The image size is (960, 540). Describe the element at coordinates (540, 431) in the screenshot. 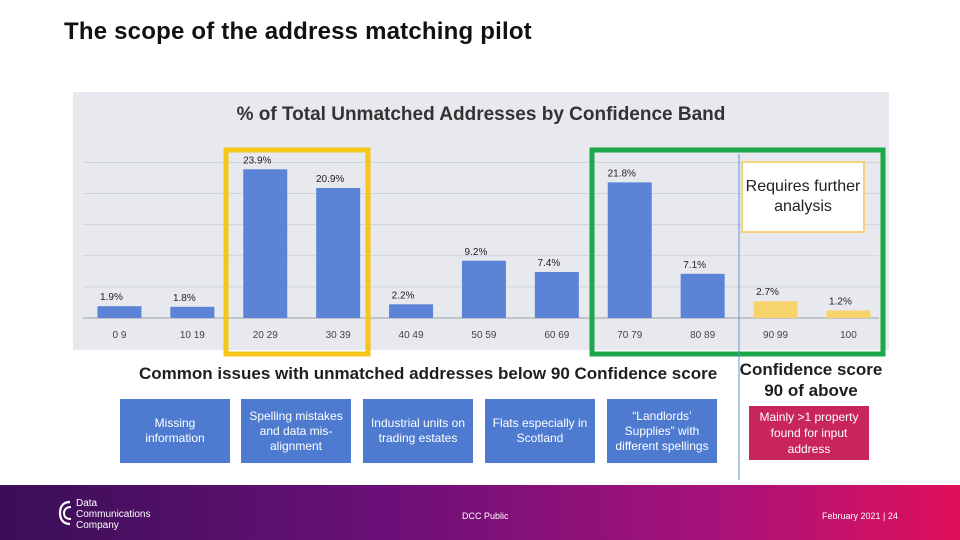

I see `issue-flats-scotland: Flats especially in Scotland` at that location.